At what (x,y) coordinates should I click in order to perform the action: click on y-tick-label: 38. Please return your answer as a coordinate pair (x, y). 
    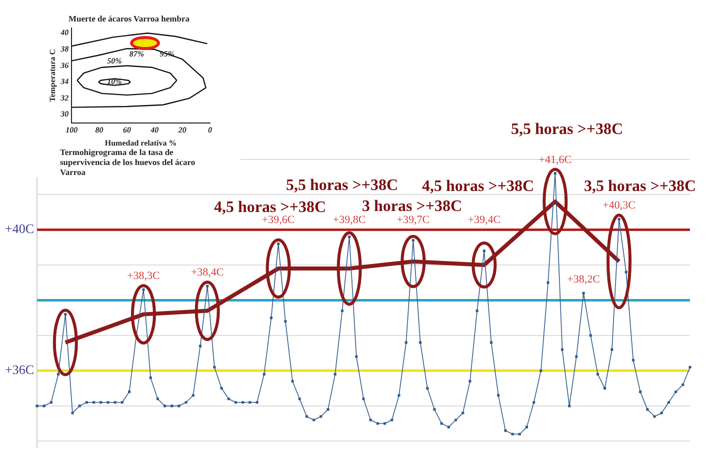
    Looking at the image, I should click on (64, 49).